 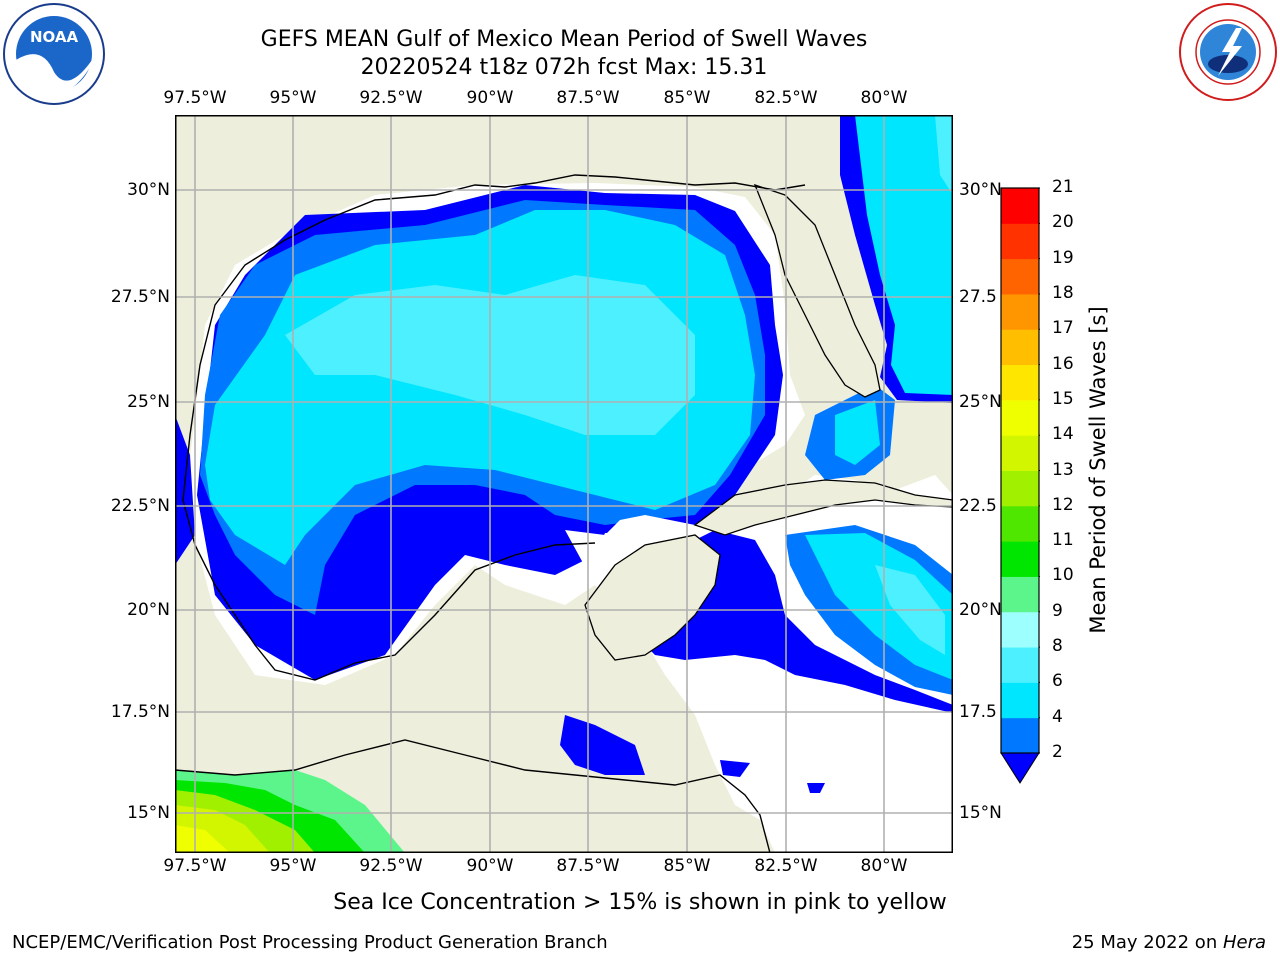 I want to click on colorbar-tick-label: 21, so click(x=1063, y=187).